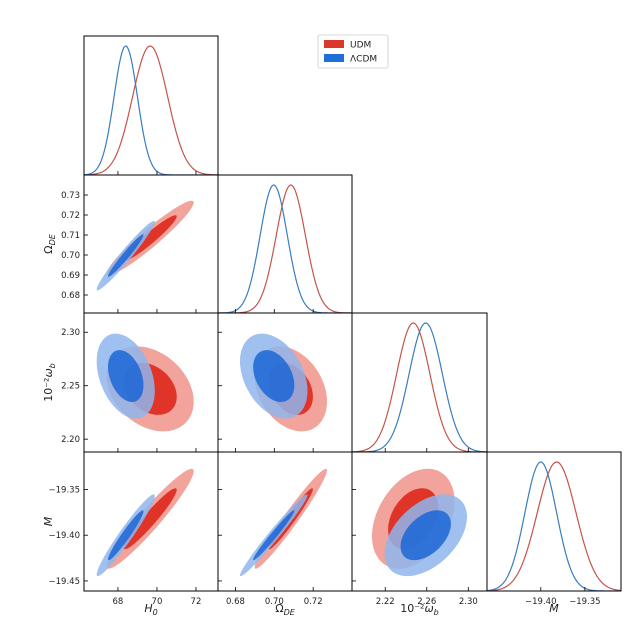 The image size is (642, 627). I want to click on contour-68-udm-H0-M, so click(150, 519).